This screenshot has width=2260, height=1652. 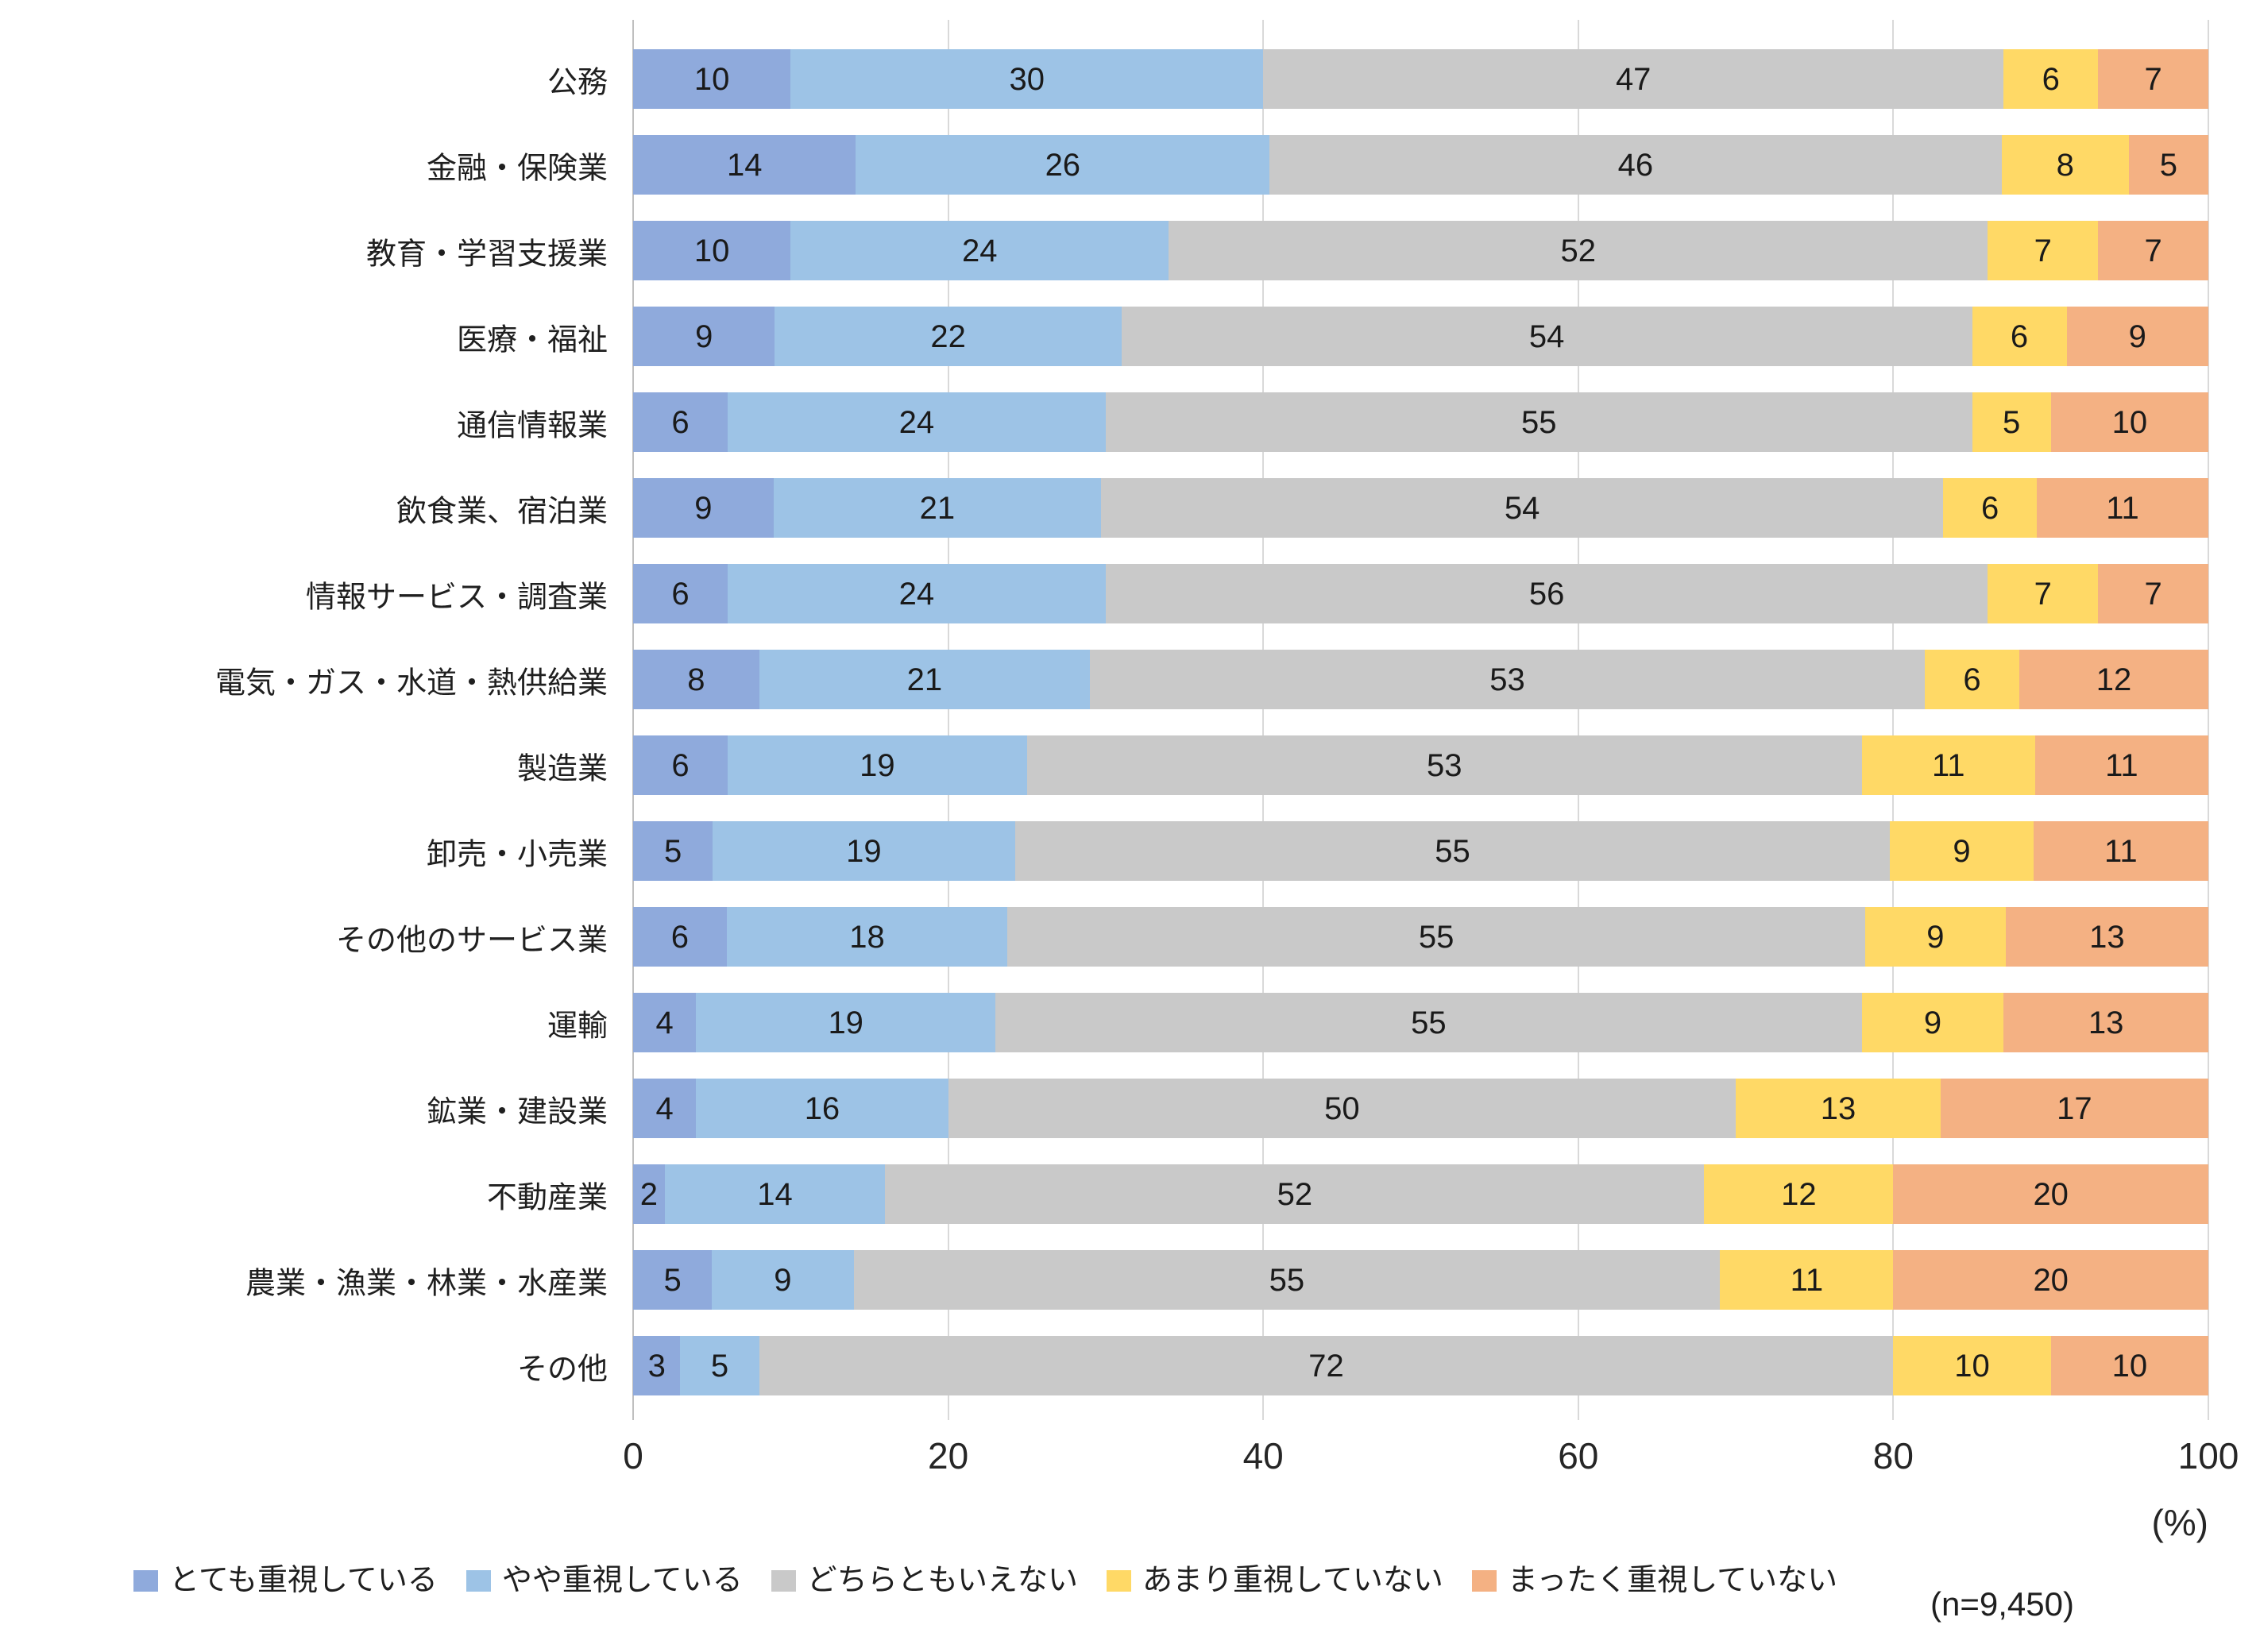 What do you see at coordinates (427, 1283) in the screenshot?
I see `category-label: 農業・漁業・林業・水産業` at bounding box center [427, 1283].